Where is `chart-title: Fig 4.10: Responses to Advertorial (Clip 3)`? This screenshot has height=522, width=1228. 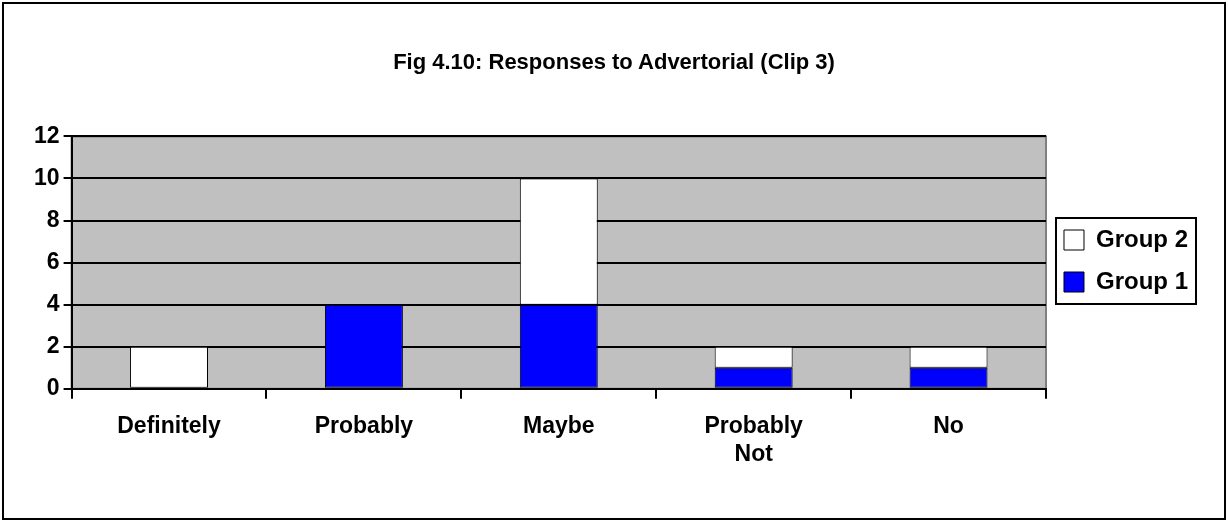
chart-title: Fig 4.10: Responses to Advertorial (Clip 3) is located at coordinates (614, 62).